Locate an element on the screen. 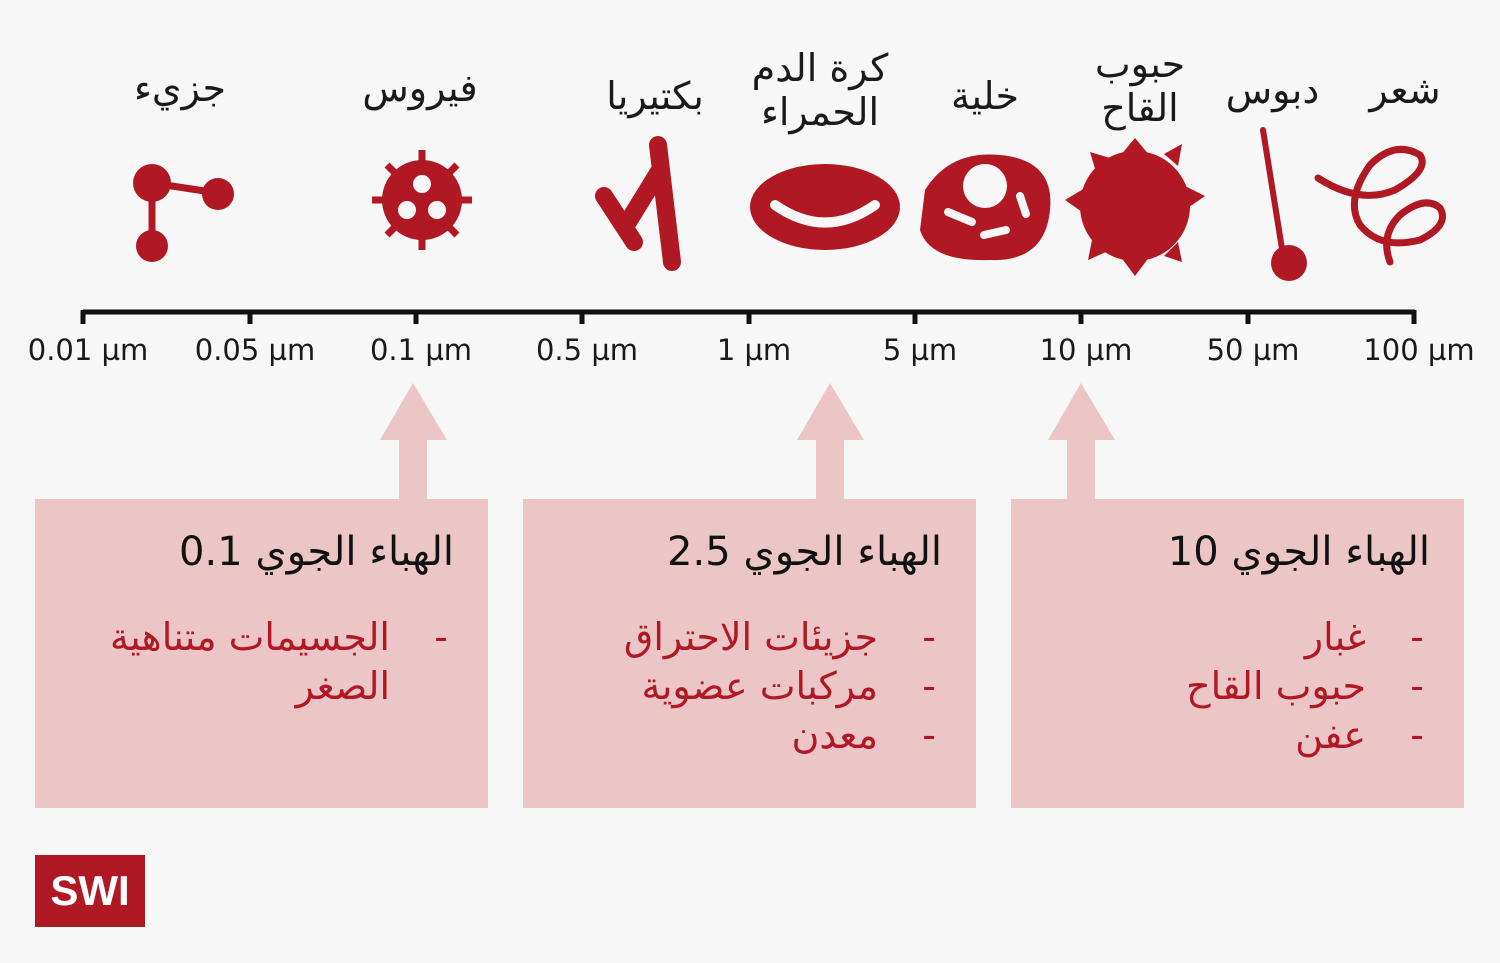 The width and height of the screenshot is (1500, 963). list-item: - مركبات عضوية is located at coordinates (780, 686).